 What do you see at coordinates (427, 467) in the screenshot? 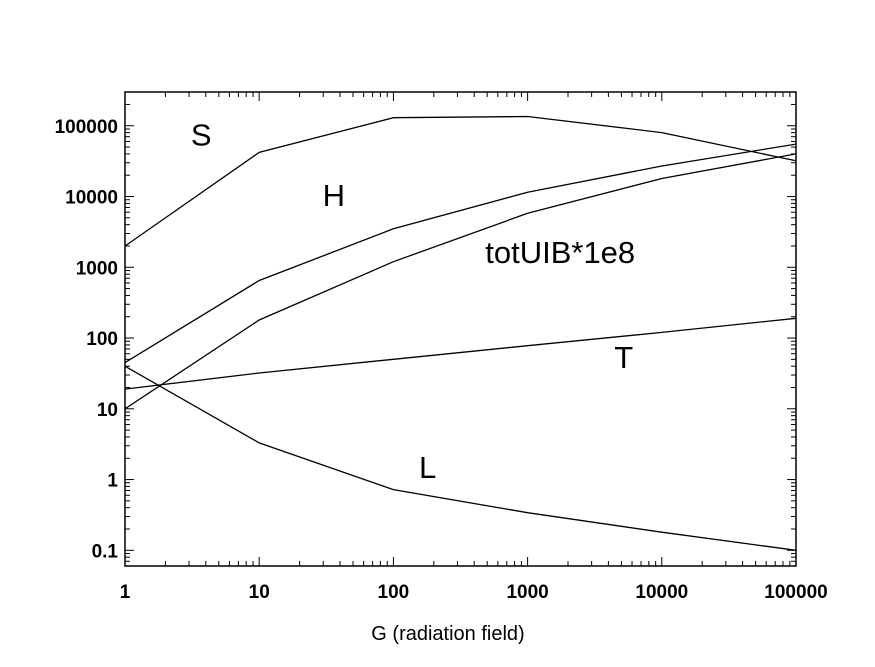
I see `series-label: L` at bounding box center [427, 467].